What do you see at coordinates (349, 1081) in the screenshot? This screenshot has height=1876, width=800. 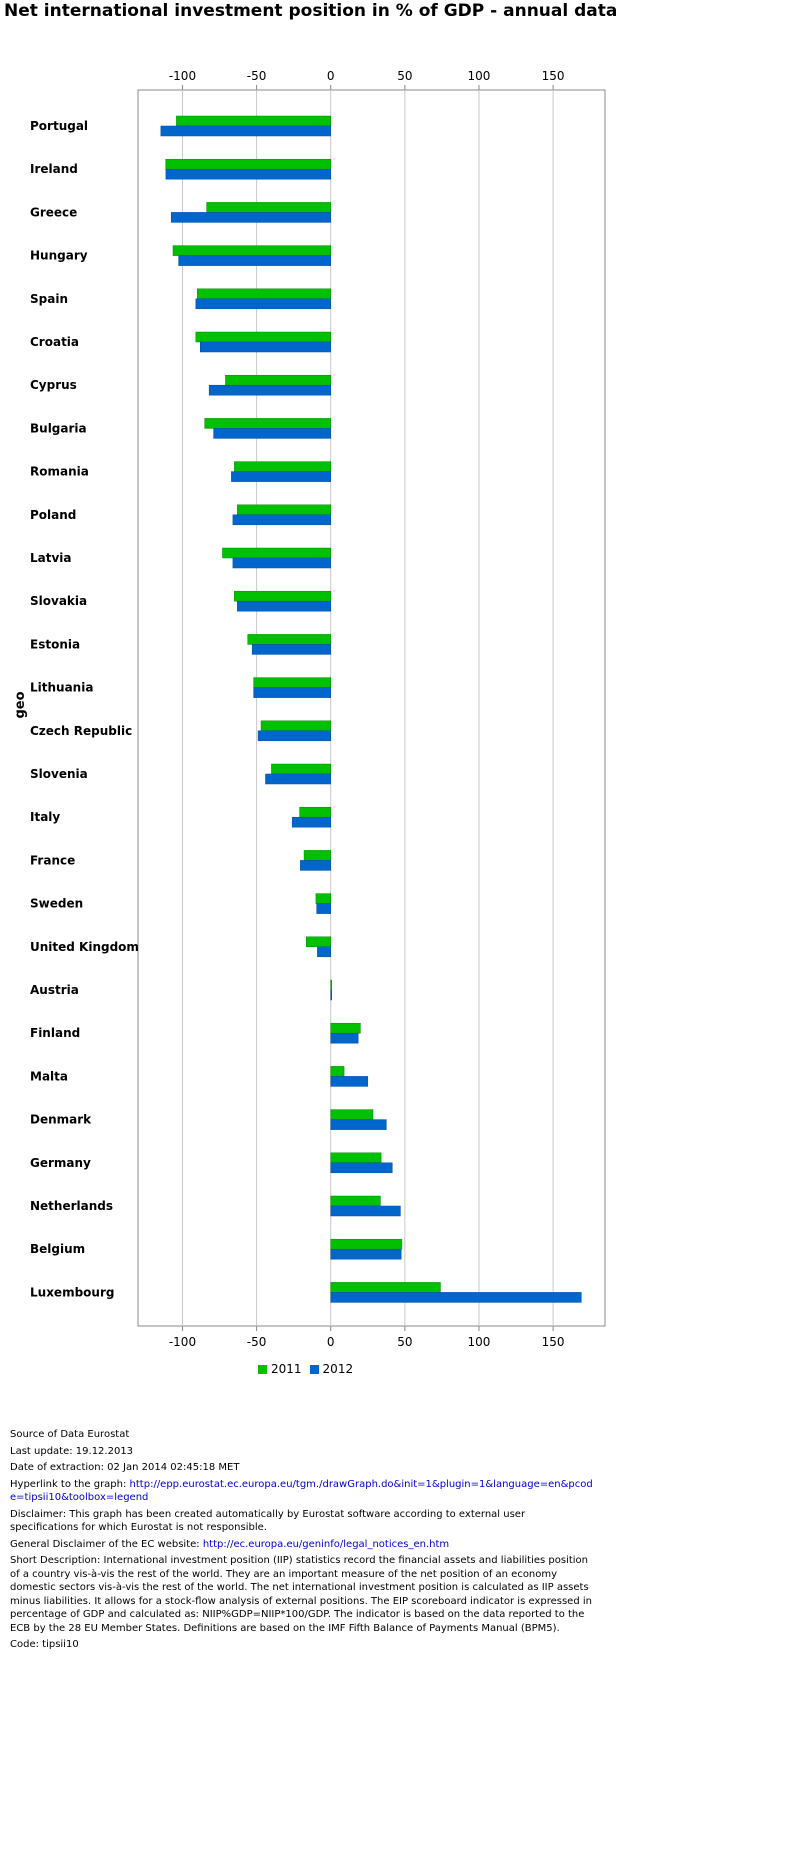 I see `bar-2012-malta` at bounding box center [349, 1081].